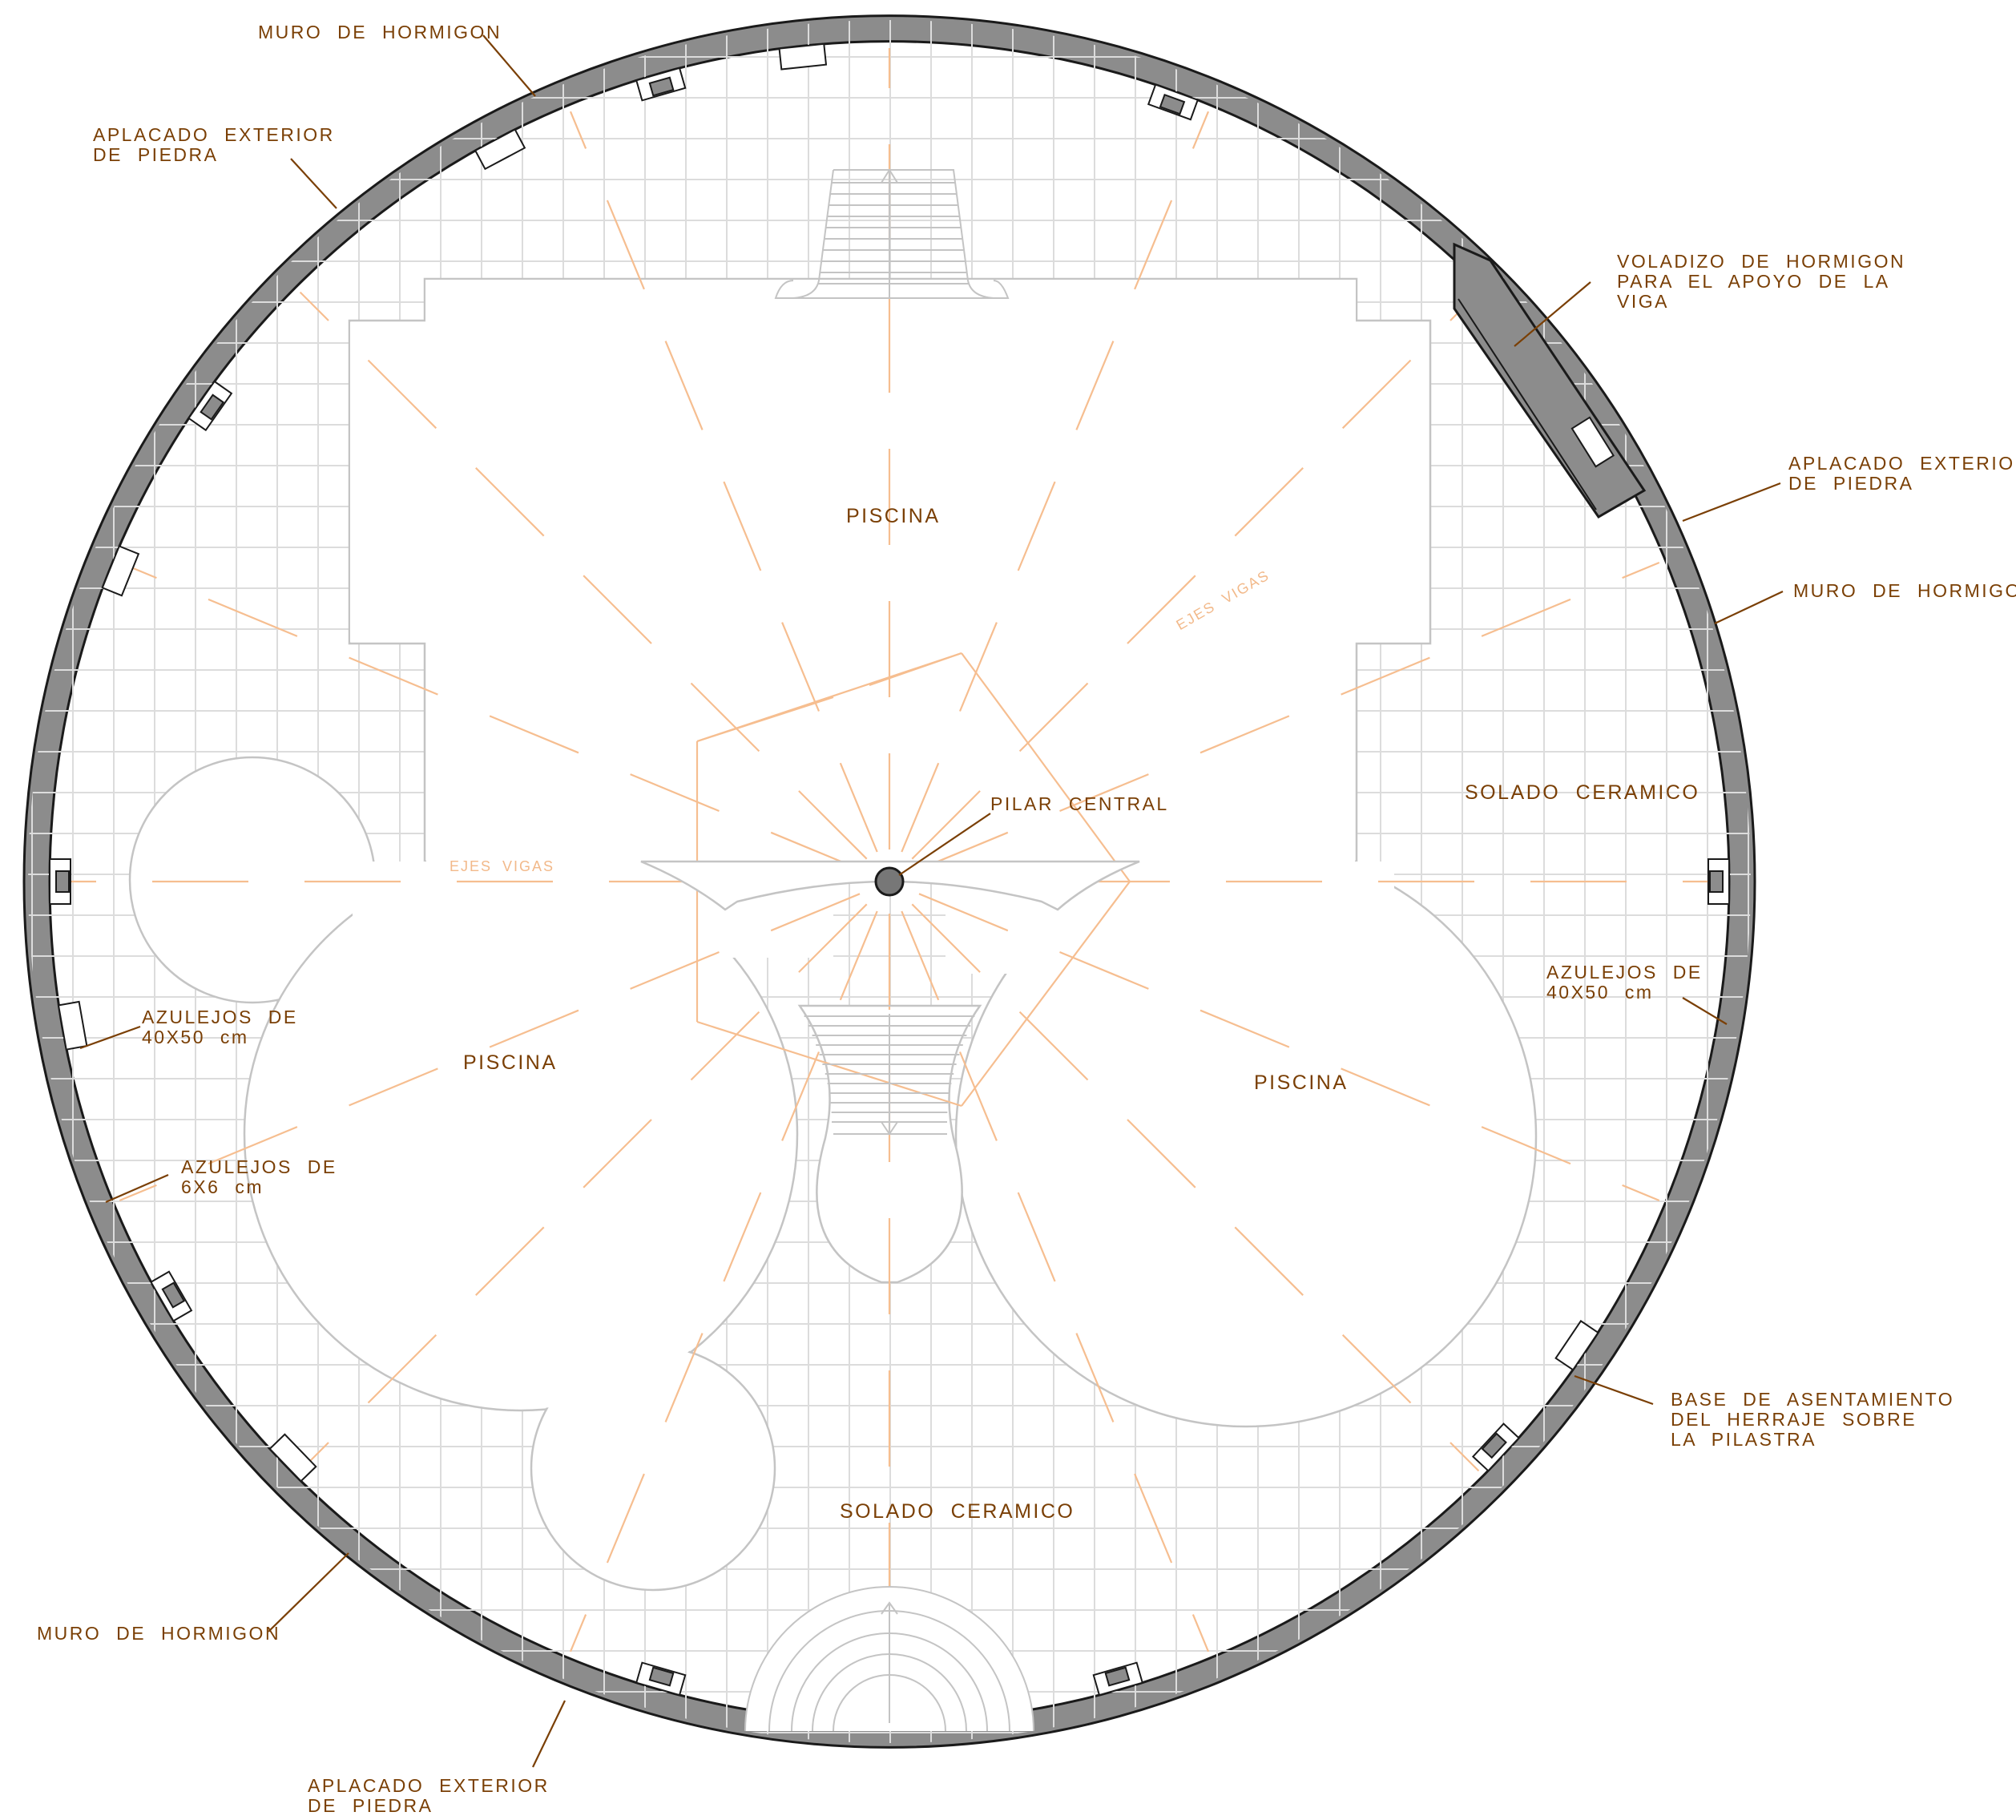 The width and height of the screenshot is (2016, 1820). Describe the element at coordinates (510, 1062) in the screenshot. I see `room-label-pool-left: PISCINA` at that location.